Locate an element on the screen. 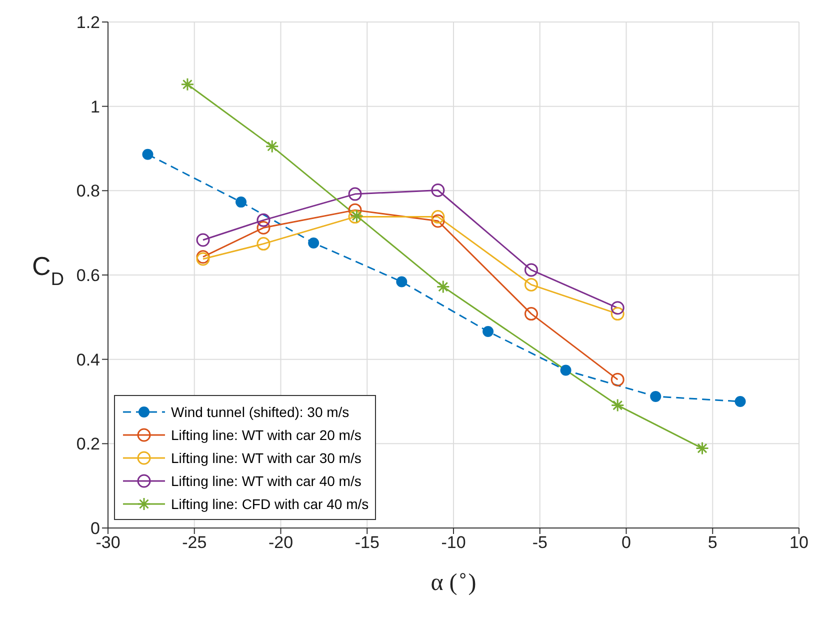 Image resolution: width=827 pixels, height=628 pixels. x-tick-label: 10 is located at coordinates (799, 542).